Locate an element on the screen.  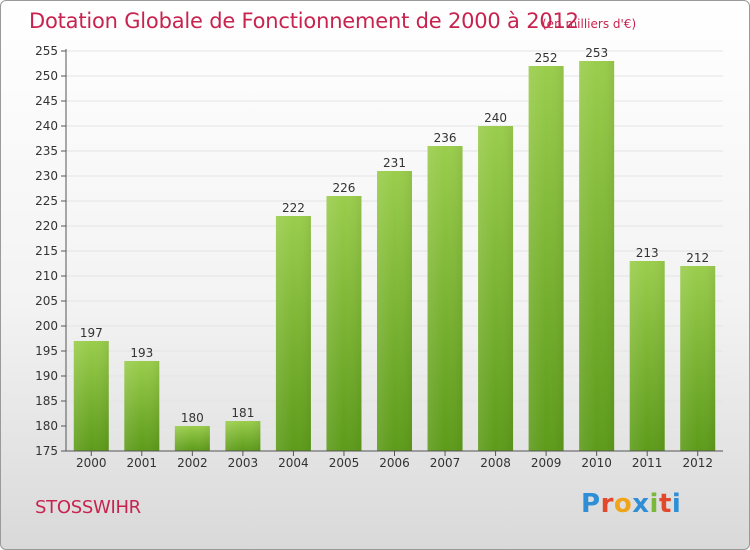
x-tick-label: 2011 is located at coordinates (647, 463).